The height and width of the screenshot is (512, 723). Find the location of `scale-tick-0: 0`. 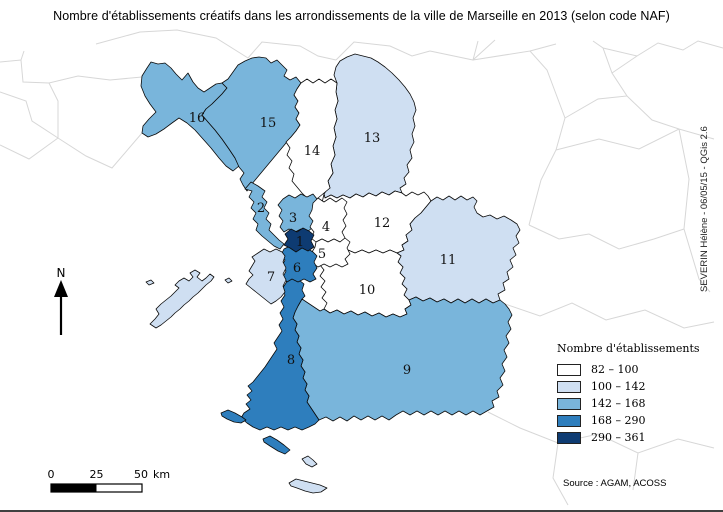

scale-tick-0: 0 is located at coordinates (51, 474).